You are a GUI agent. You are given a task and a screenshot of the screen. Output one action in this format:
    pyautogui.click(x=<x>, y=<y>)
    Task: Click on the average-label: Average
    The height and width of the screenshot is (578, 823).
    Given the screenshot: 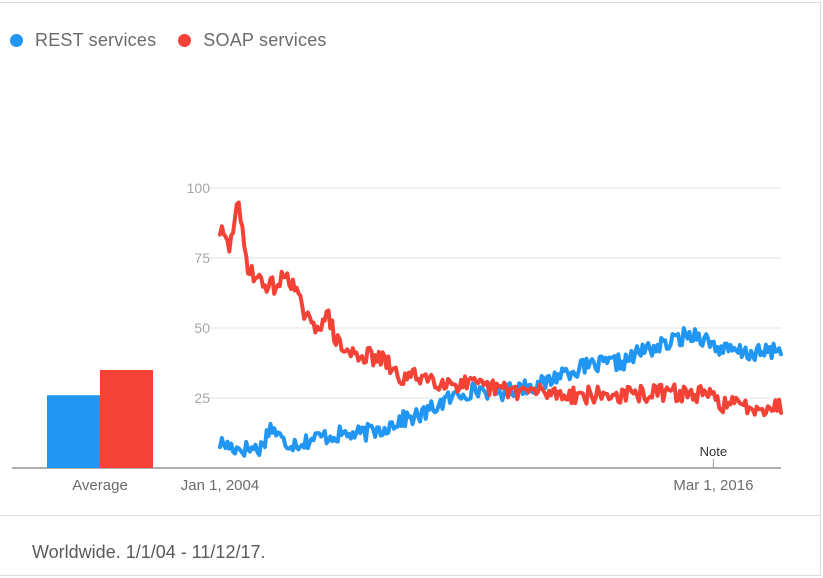 What is the action you would take?
    pyautogui.click(x=100, y=485)
    